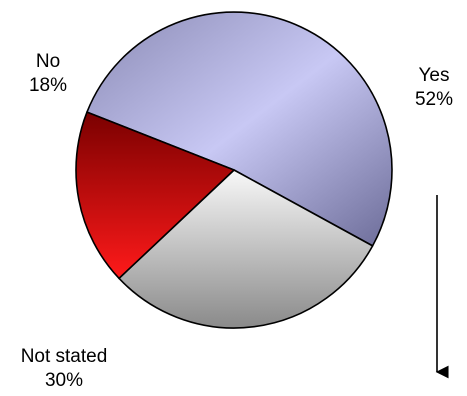  What do you see at coordinates (155, 195) in the screenshot?
I see `pie-slice-no` at bounding box center [155, 195].